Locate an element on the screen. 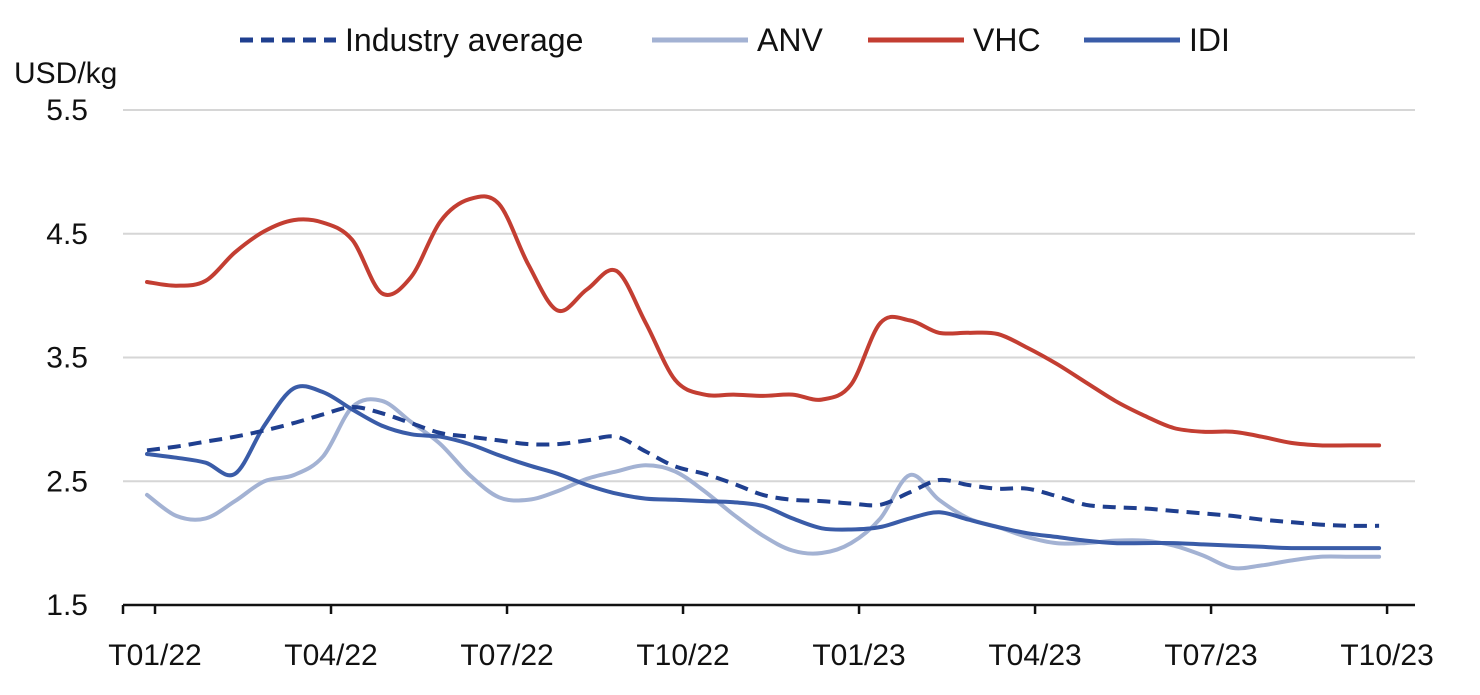  x-tick-label: T01/22 is located at coordinates (154, 655).